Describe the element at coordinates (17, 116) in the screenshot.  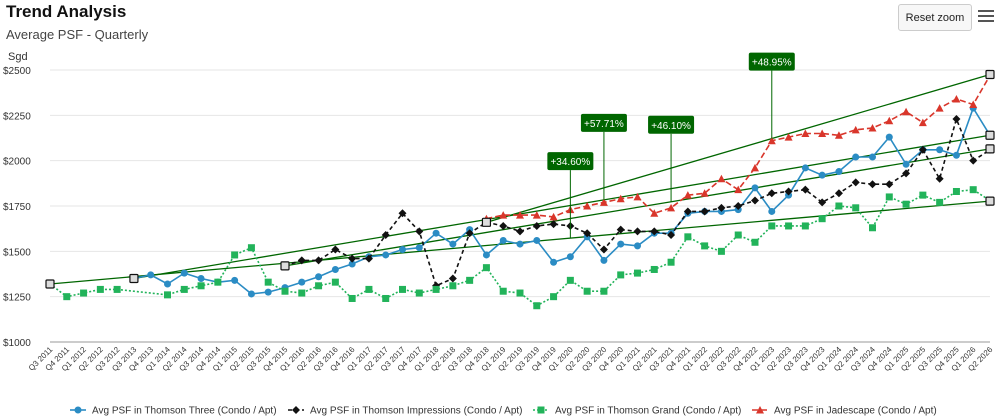
I see `y-tick-label: $2250` at that location.